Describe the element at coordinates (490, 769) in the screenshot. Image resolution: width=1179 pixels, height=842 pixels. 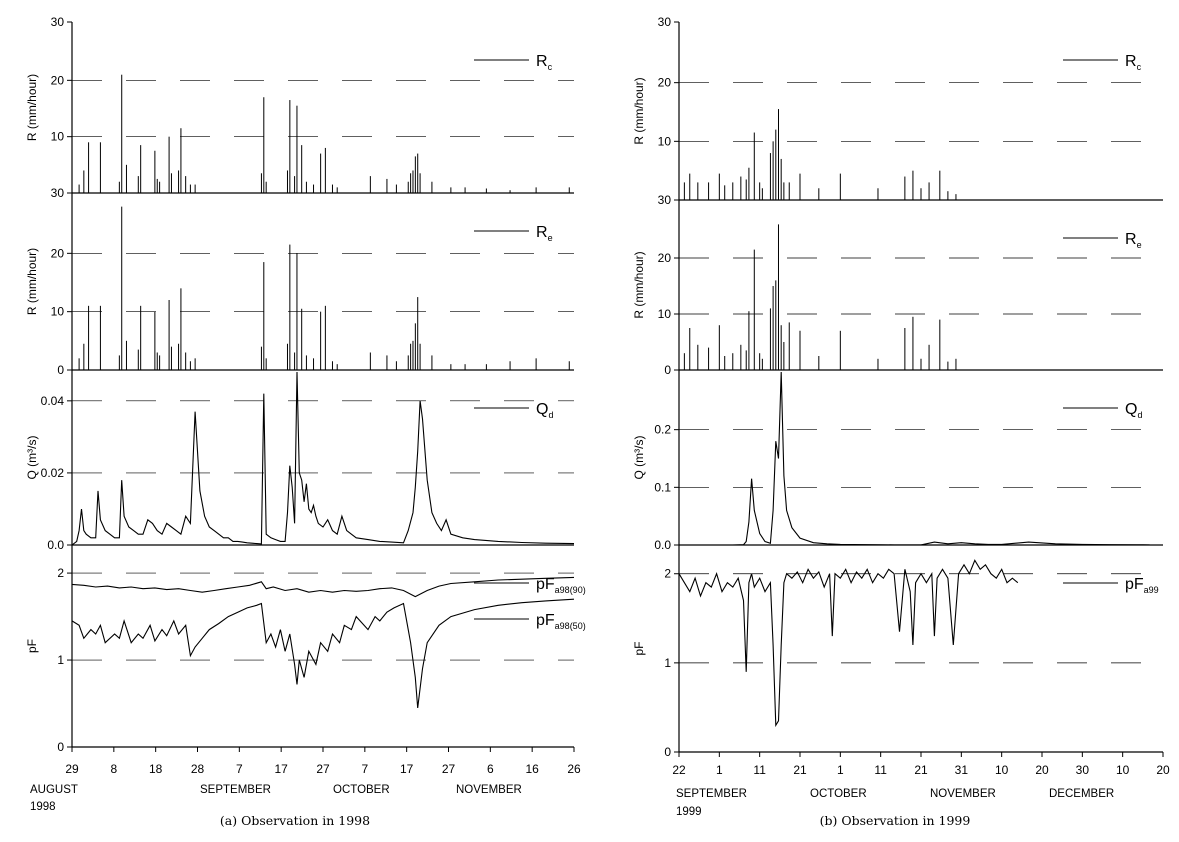
I see `x-tick-label: 6` at that location.